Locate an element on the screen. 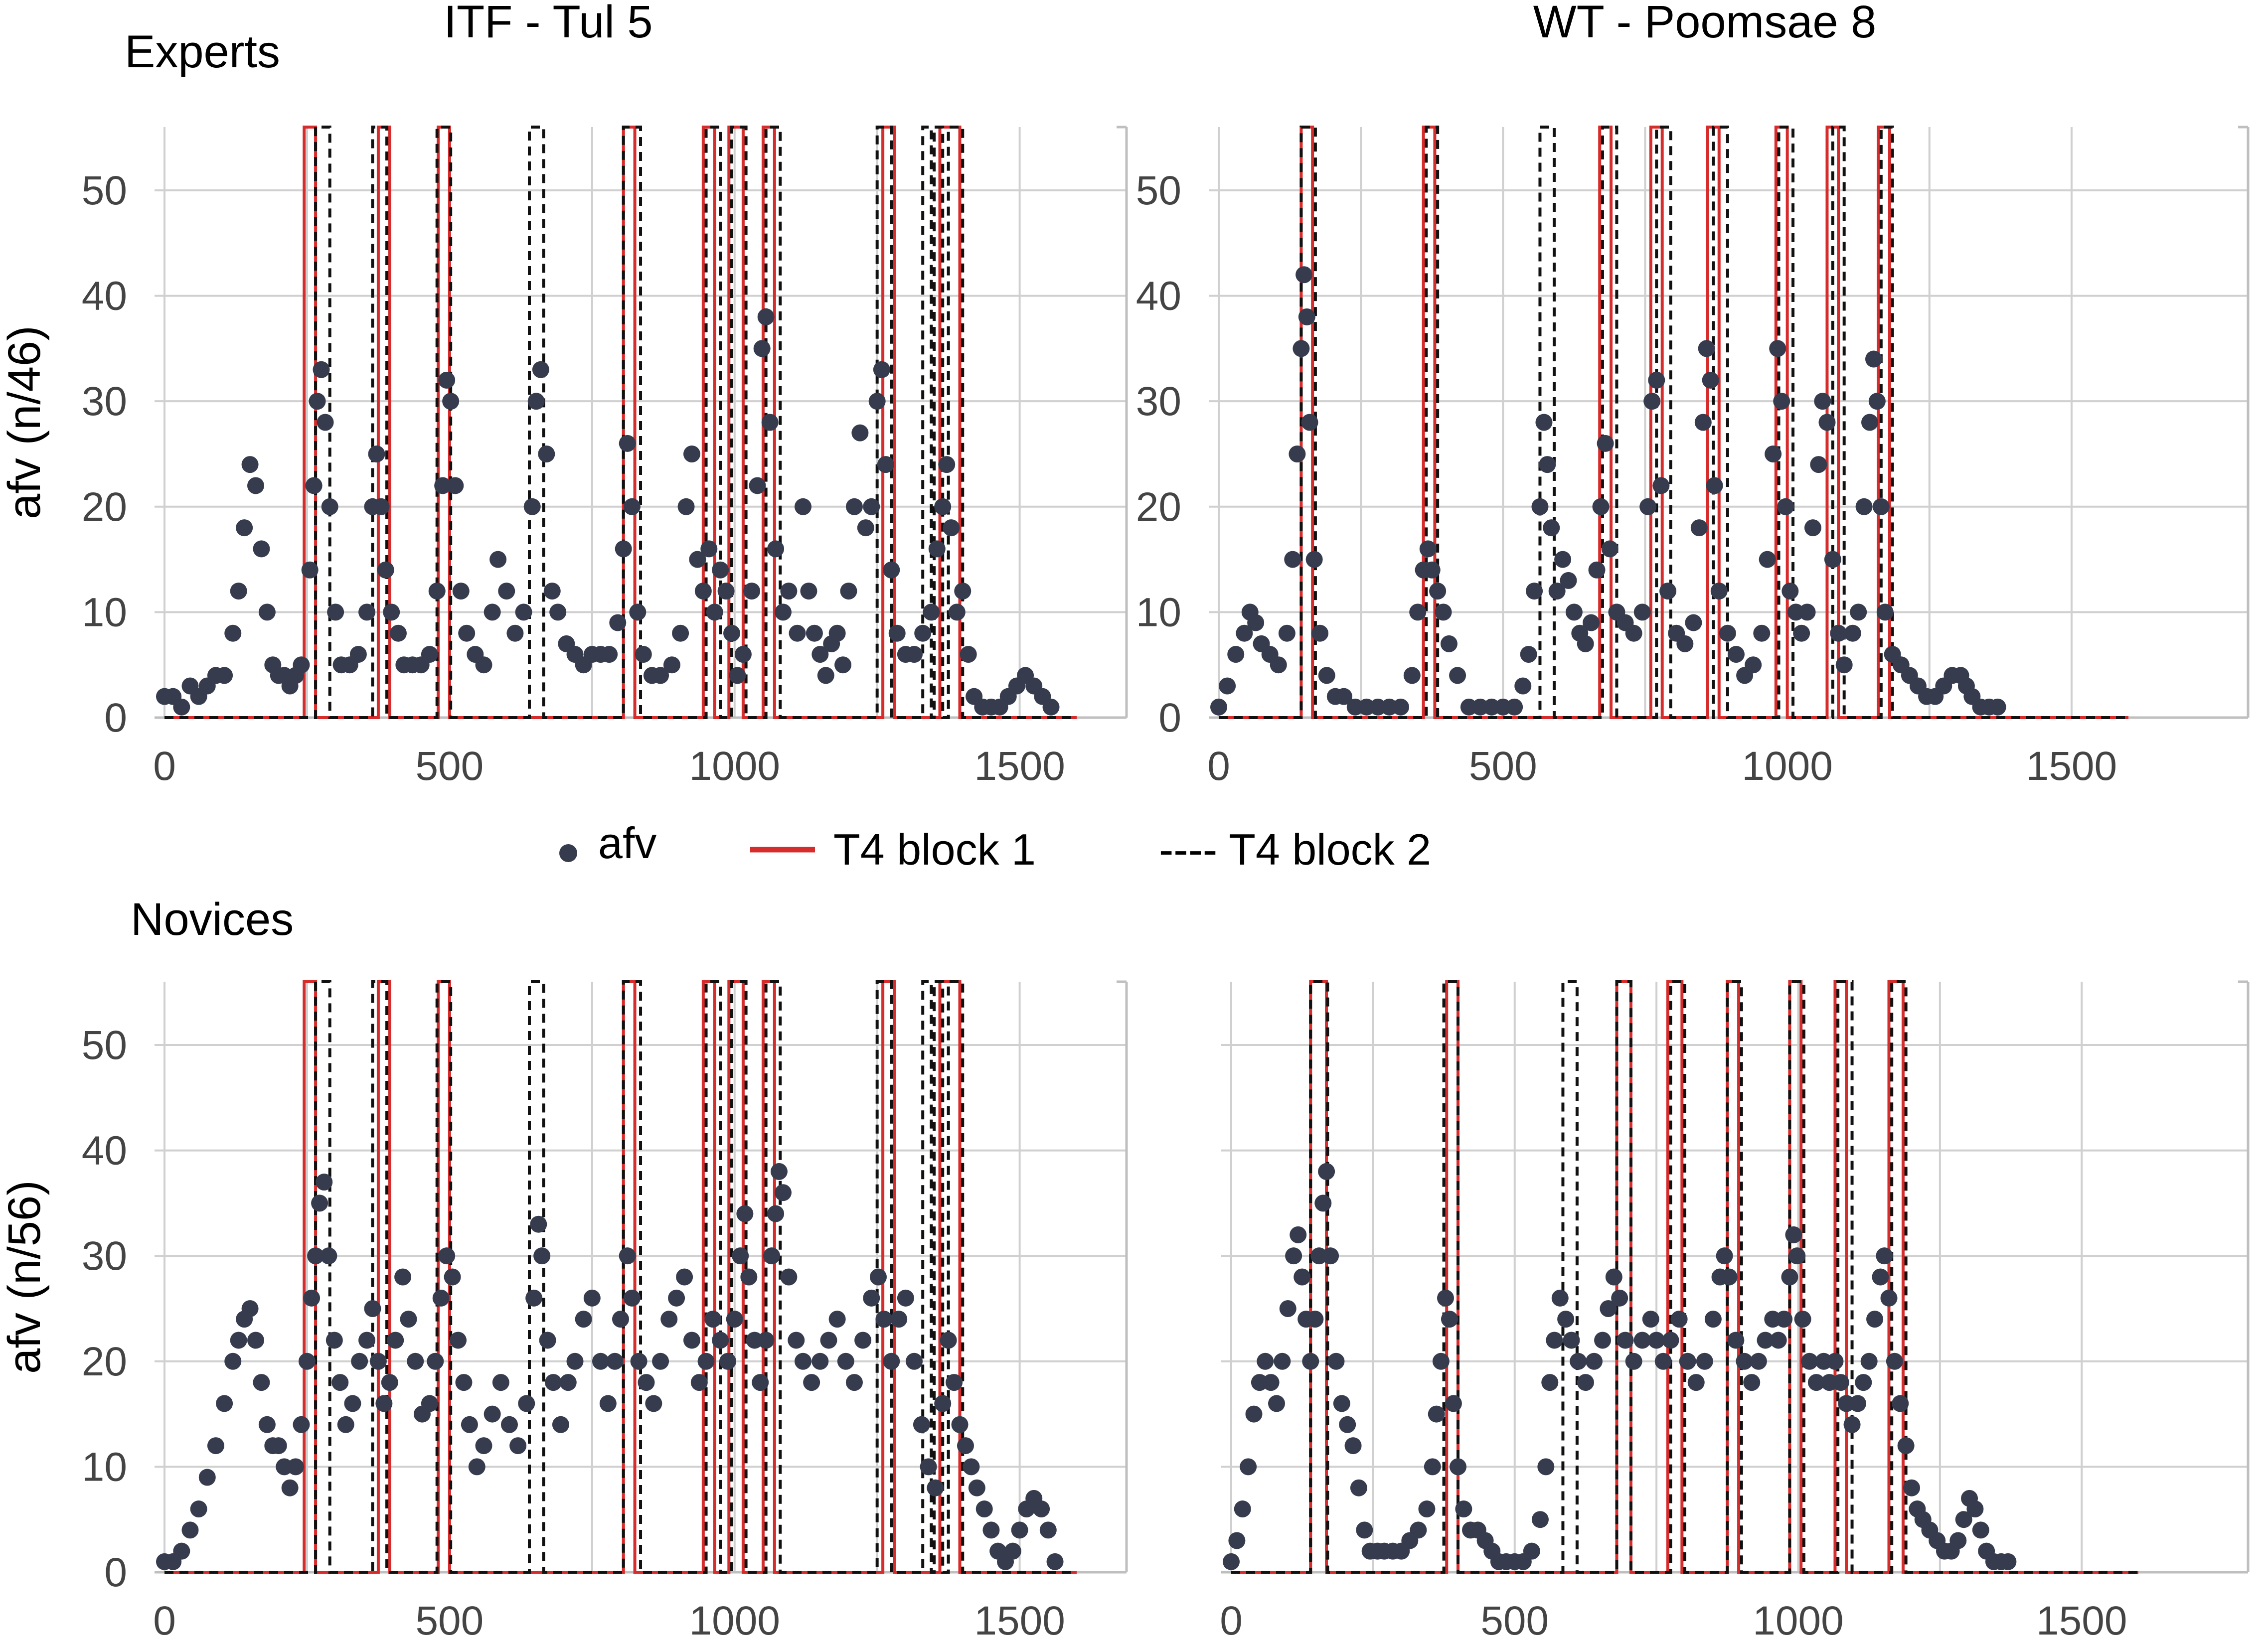  x-tick-label: 1500 is located at coordinates (2071, 766).